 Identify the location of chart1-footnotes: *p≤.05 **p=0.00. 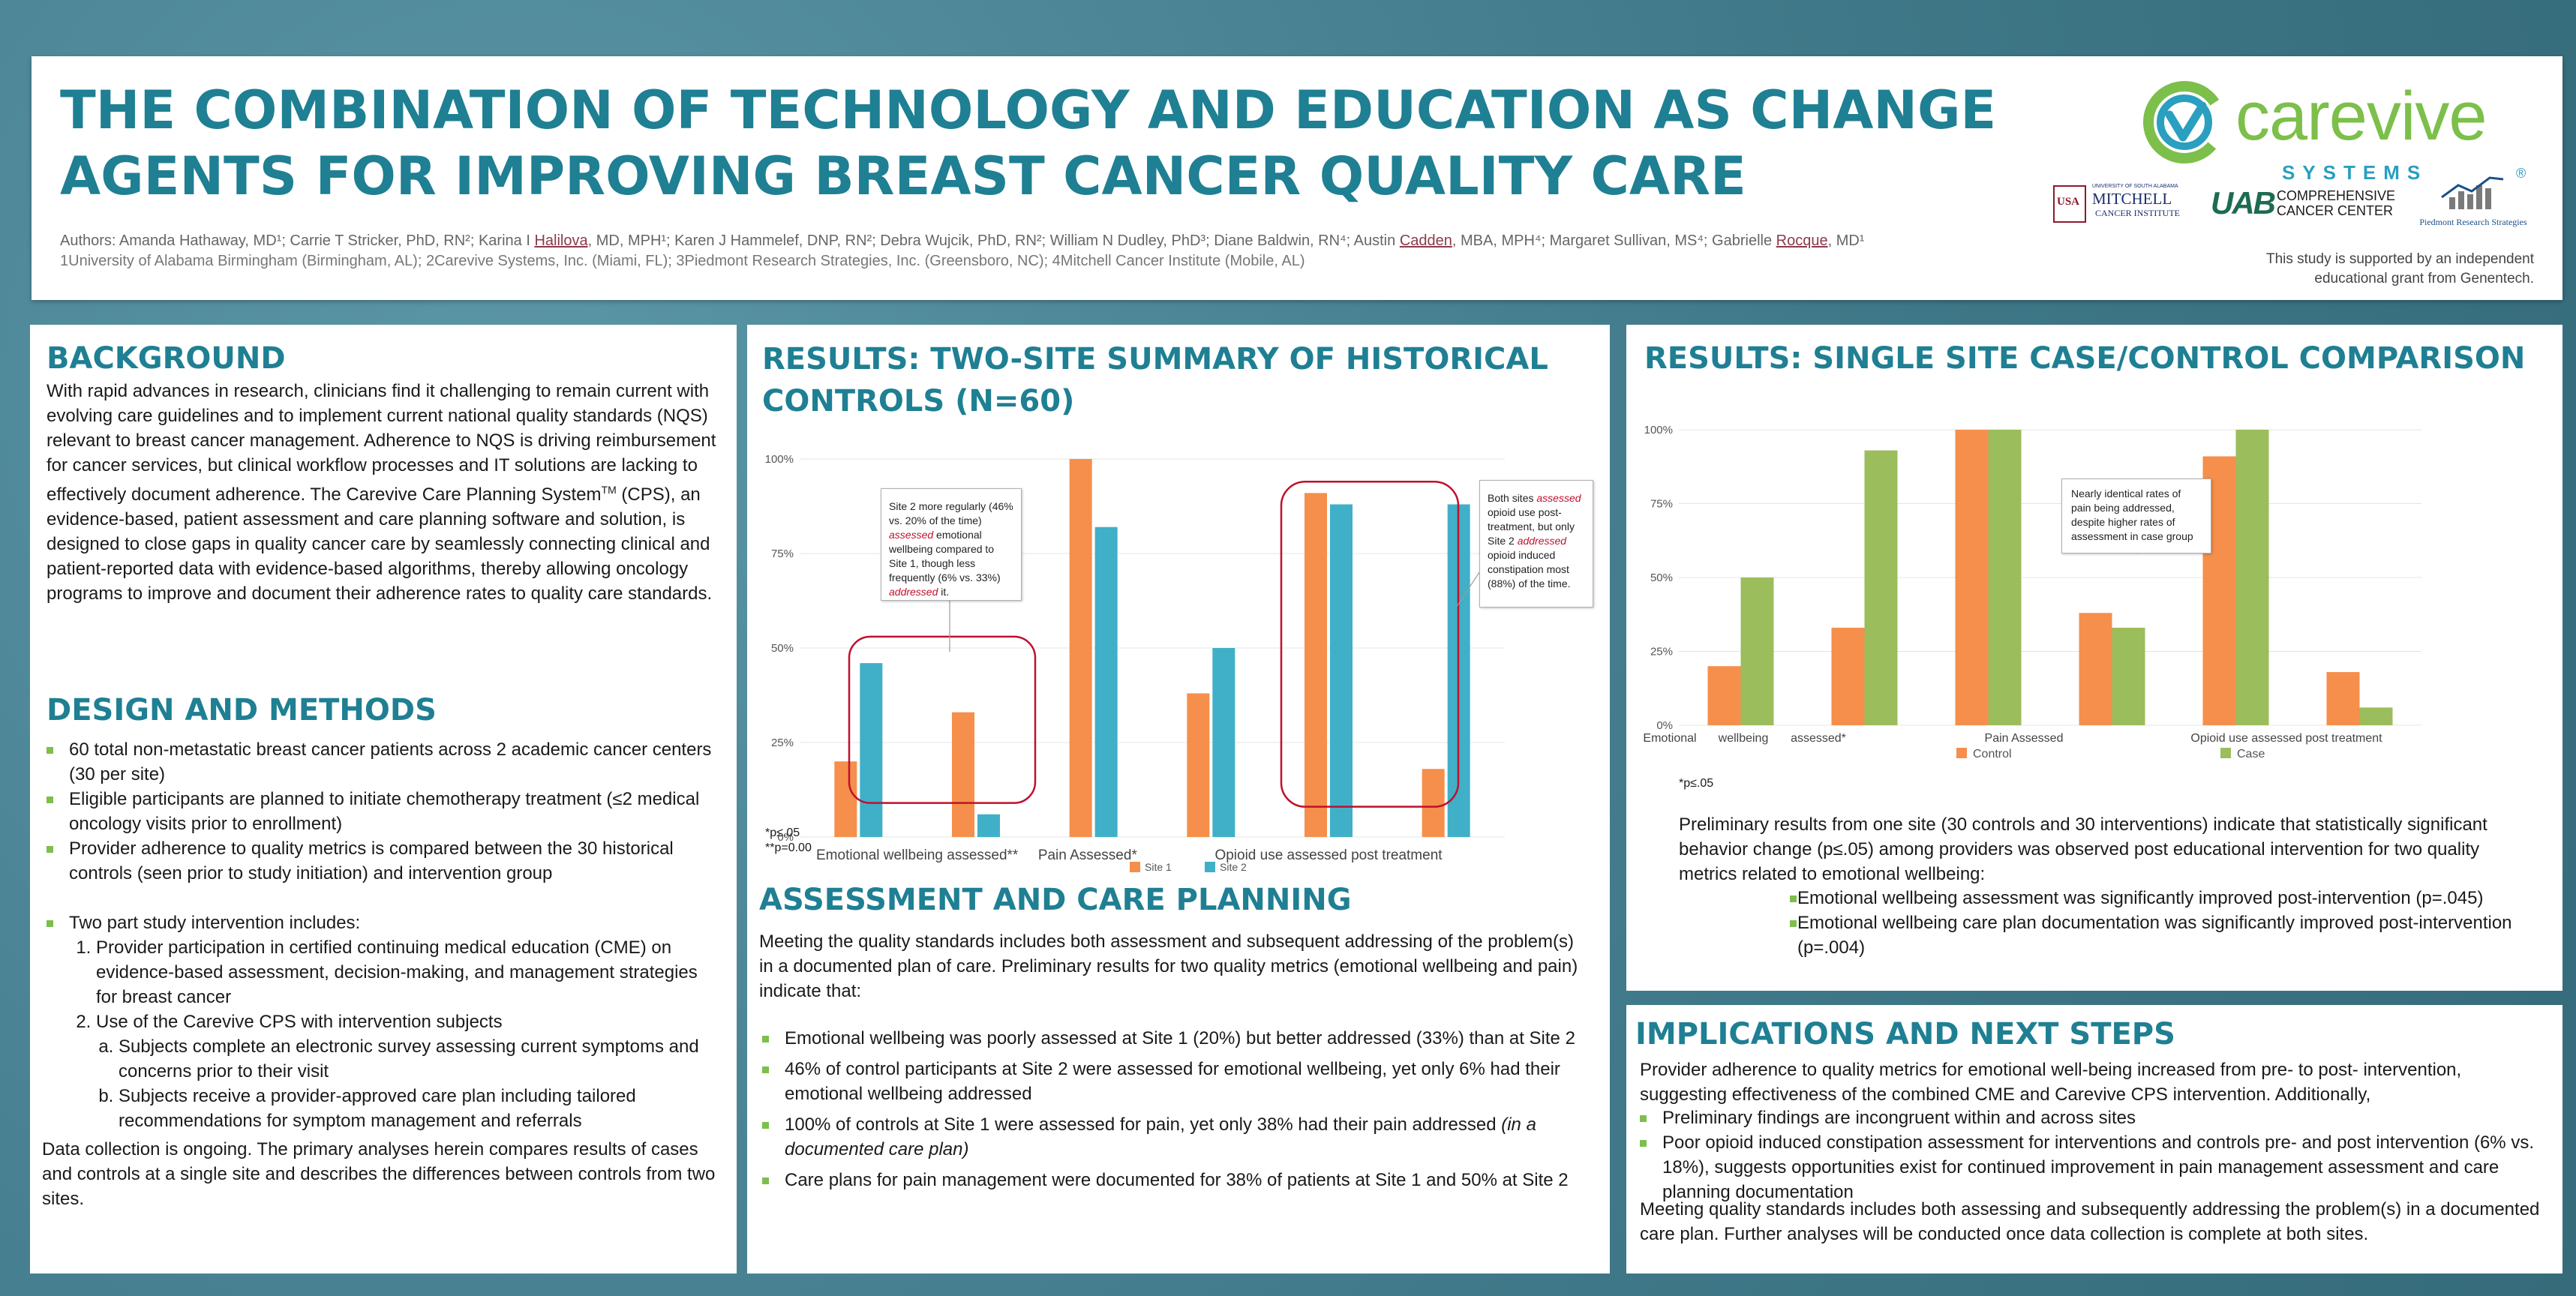
(788, 841).